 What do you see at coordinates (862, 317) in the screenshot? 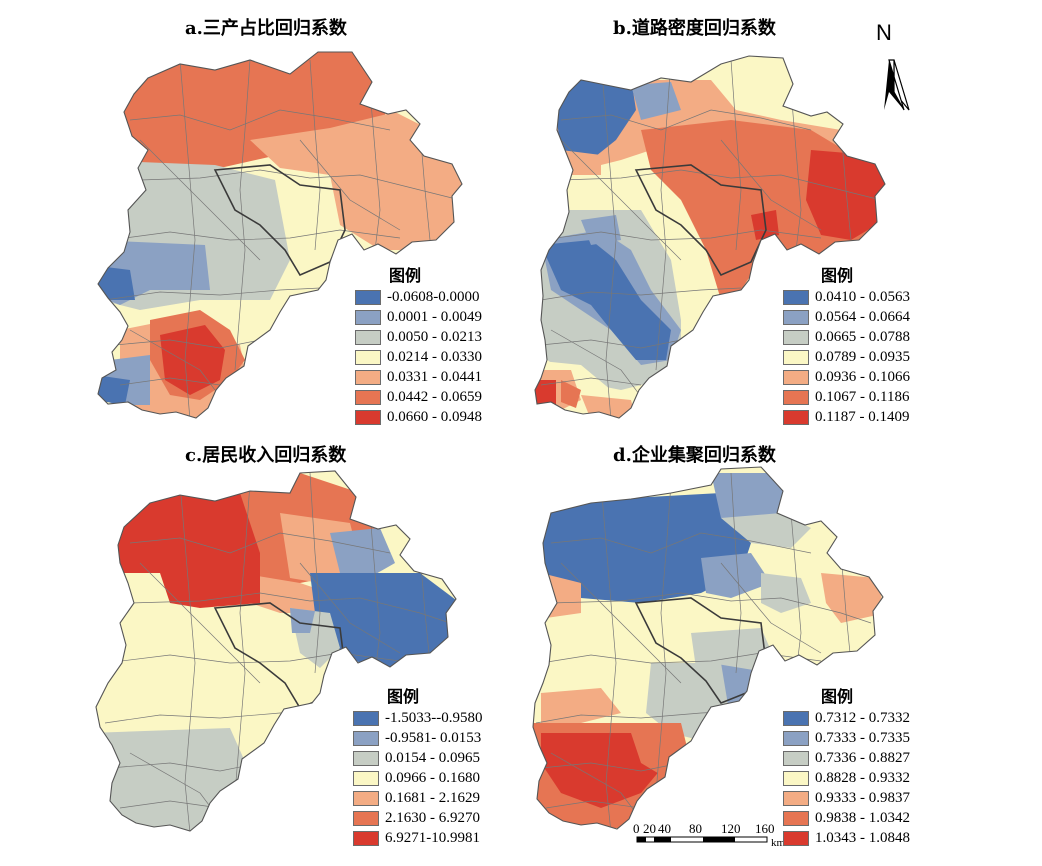
I see `legend-label: 0.0564 - 0.0664` at bounding box center [862, 317].